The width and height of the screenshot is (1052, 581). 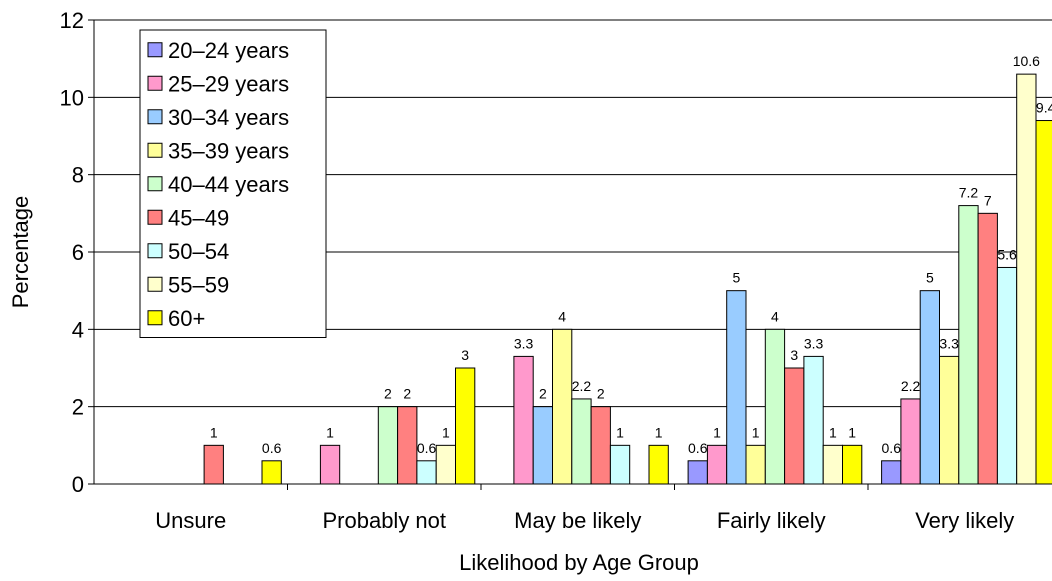 What do you see at coordinates (72, 97) in the screenshot?
I see `y-tick-label: 10` at bounding box center [72, 97].